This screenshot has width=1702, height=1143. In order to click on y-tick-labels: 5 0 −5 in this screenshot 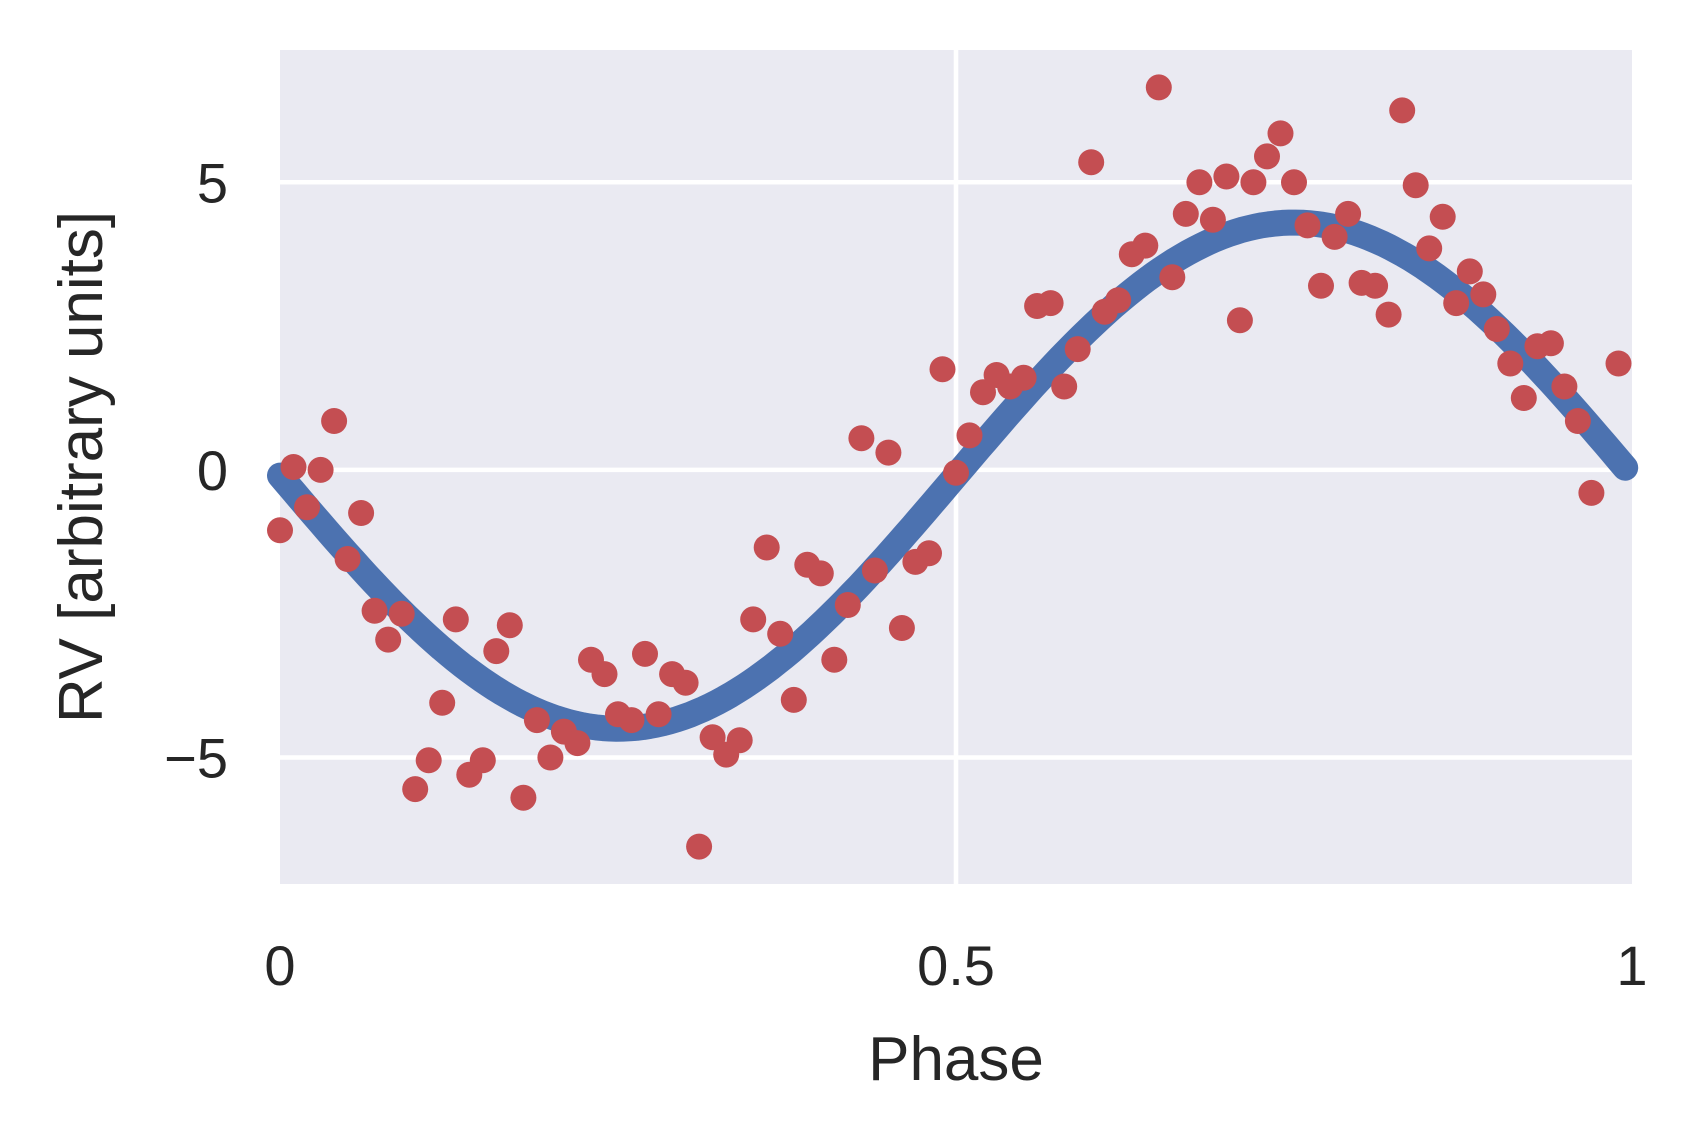, I will do `click(196, 470)`.